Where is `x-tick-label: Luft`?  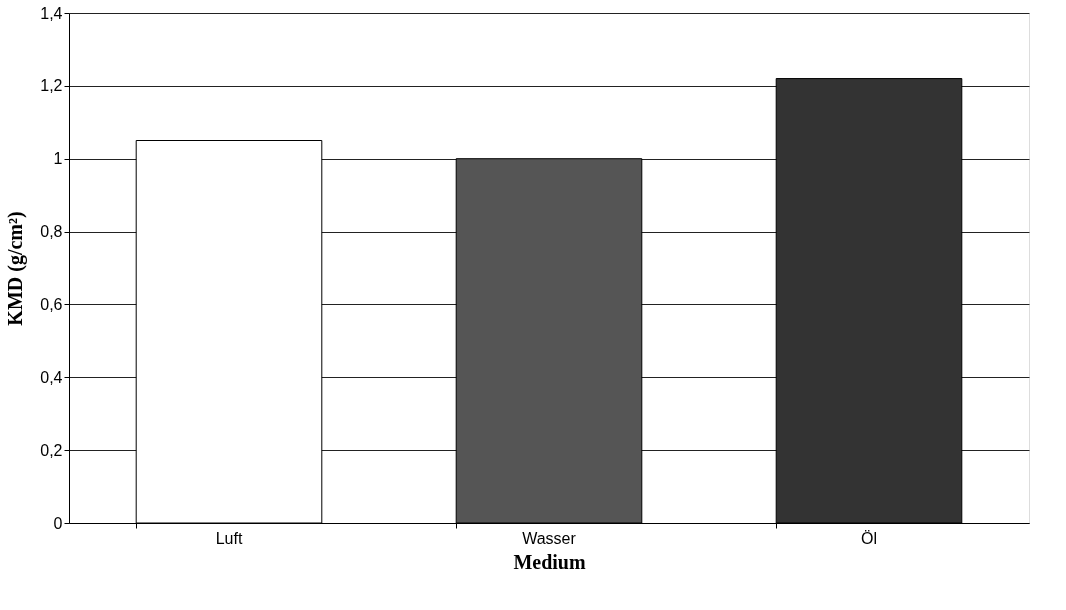
x-tick-label: Luft is located at coordinates (229, 538).